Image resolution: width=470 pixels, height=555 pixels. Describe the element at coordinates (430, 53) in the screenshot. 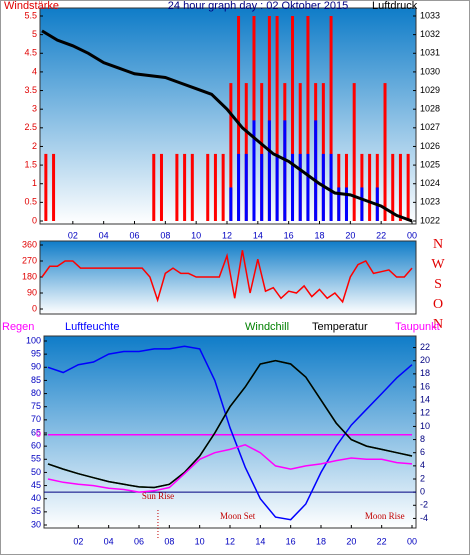

I see `y2-tick-label: 1031` at that location.